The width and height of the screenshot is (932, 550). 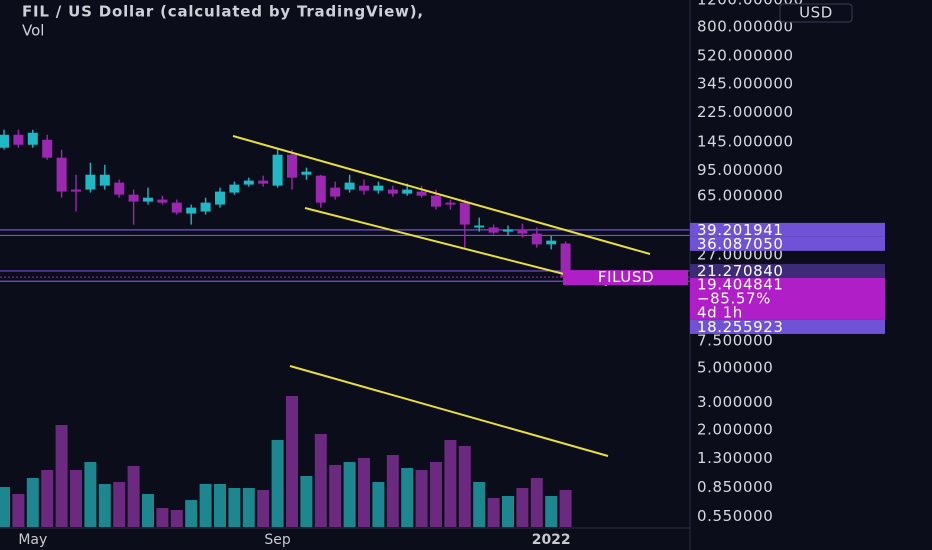 What do you see at coordinates (734, 298) in the screenshot?
I see `change-label: −85.57%` at bounding box center [734, 298].